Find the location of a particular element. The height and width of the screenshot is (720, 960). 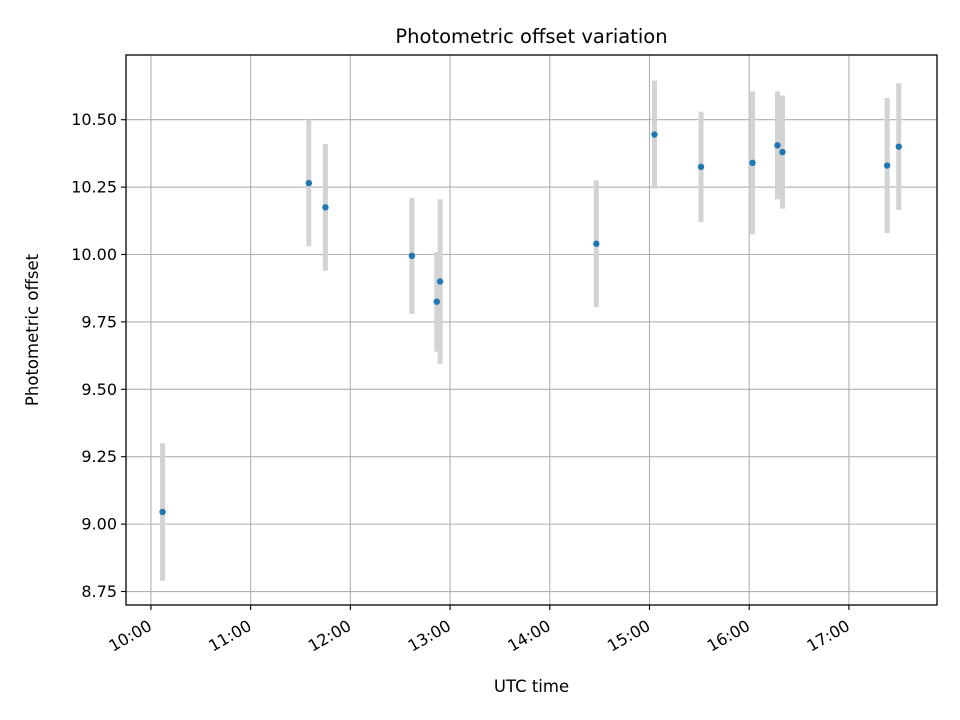

y-tick-label: 10.00 is located at coordinates (94, 254).